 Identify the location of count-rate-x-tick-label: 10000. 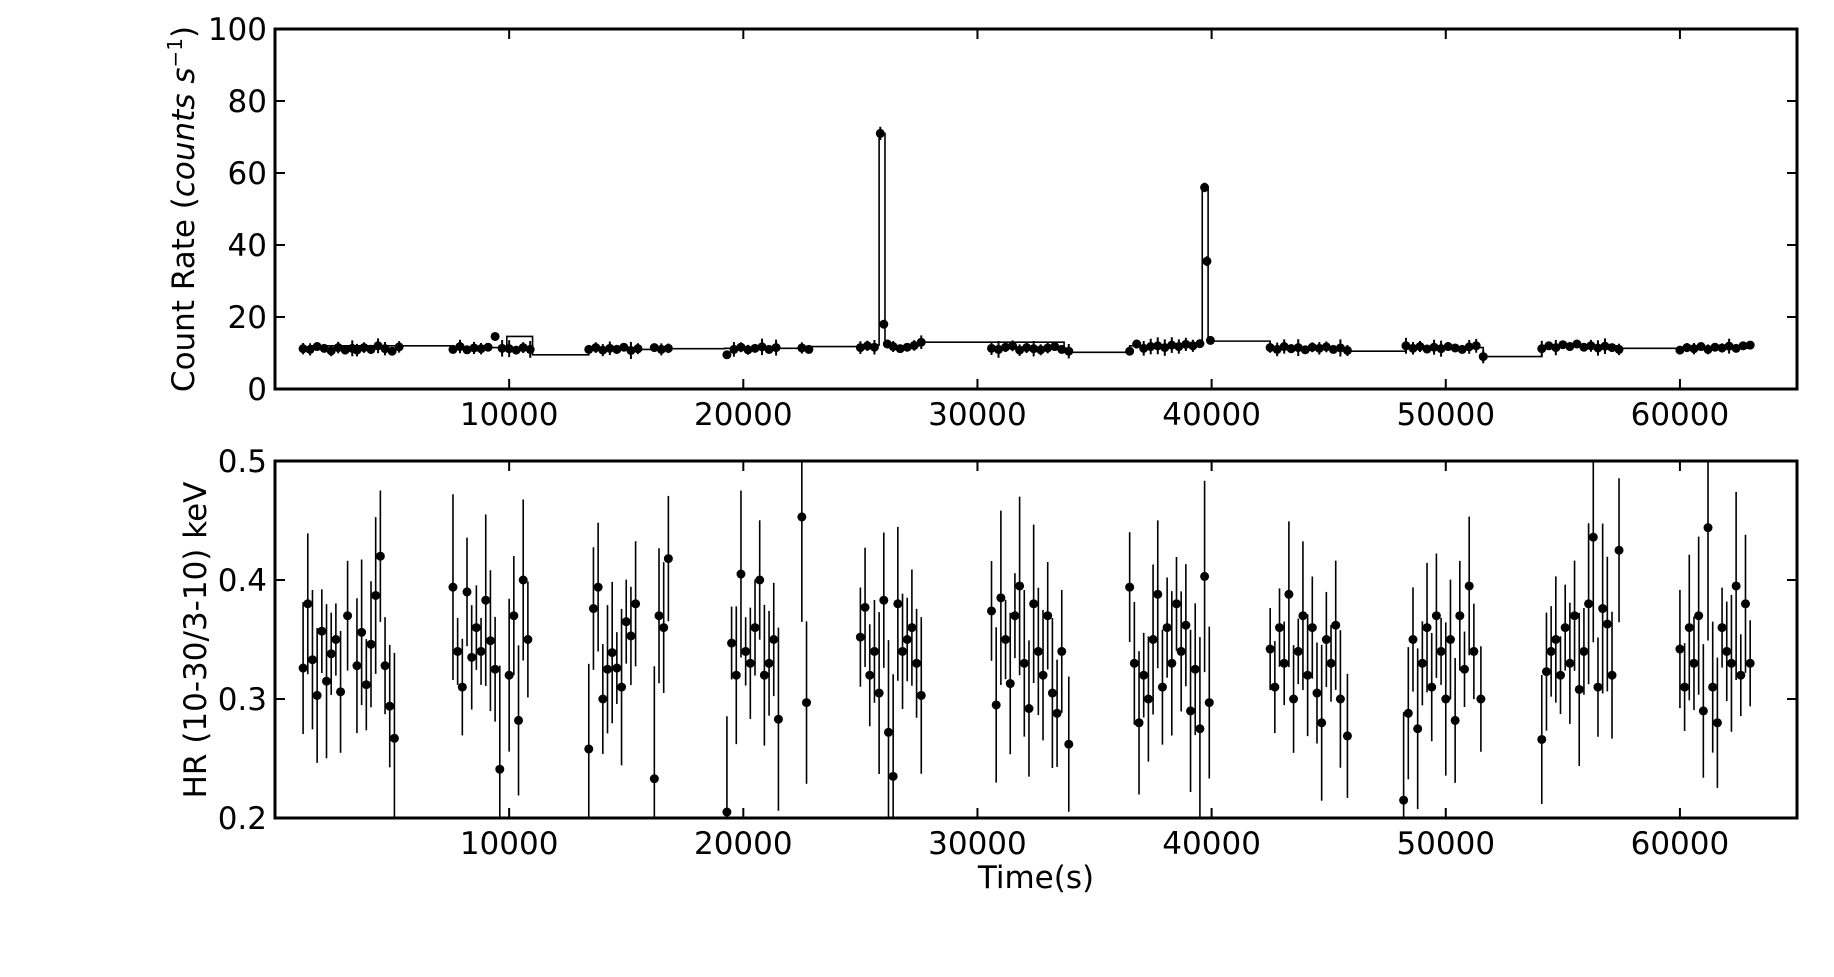
(509, 415).